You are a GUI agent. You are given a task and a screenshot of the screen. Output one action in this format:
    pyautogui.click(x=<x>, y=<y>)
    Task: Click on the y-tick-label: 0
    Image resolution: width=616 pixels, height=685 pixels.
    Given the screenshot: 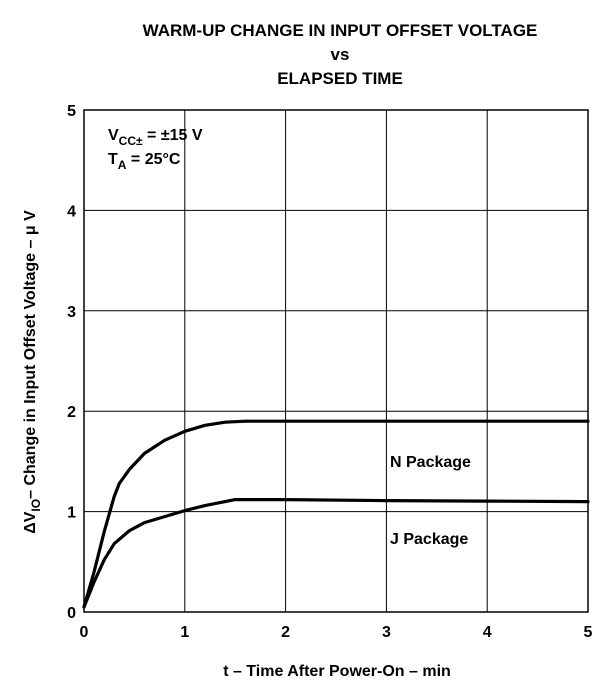 What is the action you would take?
    pyautogui.click(x=71, y=613)
    